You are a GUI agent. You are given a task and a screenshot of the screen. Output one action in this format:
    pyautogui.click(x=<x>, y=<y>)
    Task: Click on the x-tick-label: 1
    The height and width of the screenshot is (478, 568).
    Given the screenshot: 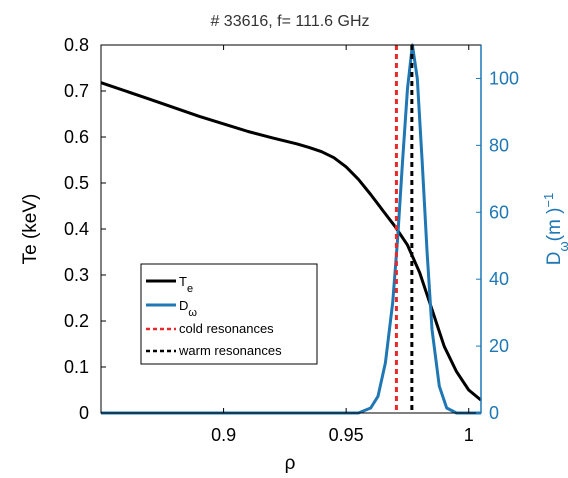 What is the action you would take?
    pyautogui.click(x=469, y=435)
    